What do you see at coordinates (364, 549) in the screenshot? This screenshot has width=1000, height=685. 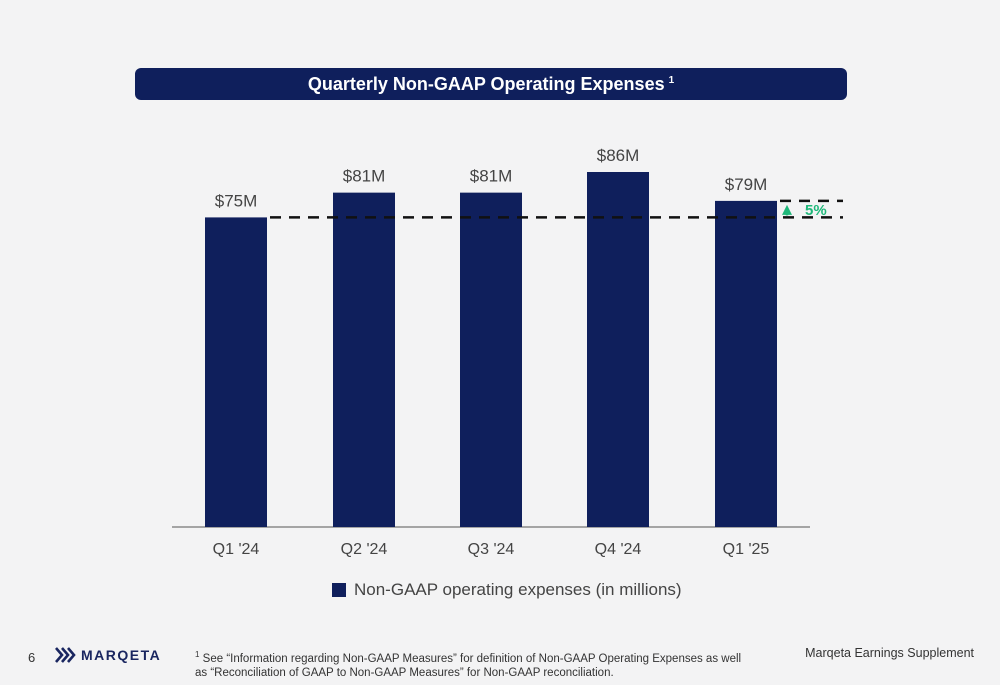 I see `x-tick-label: Q2 '24` at bounding box center [364, 549].